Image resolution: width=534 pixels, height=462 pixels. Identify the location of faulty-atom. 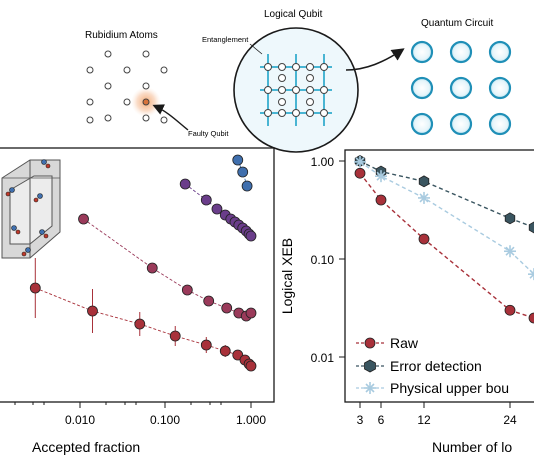
(146, 102).